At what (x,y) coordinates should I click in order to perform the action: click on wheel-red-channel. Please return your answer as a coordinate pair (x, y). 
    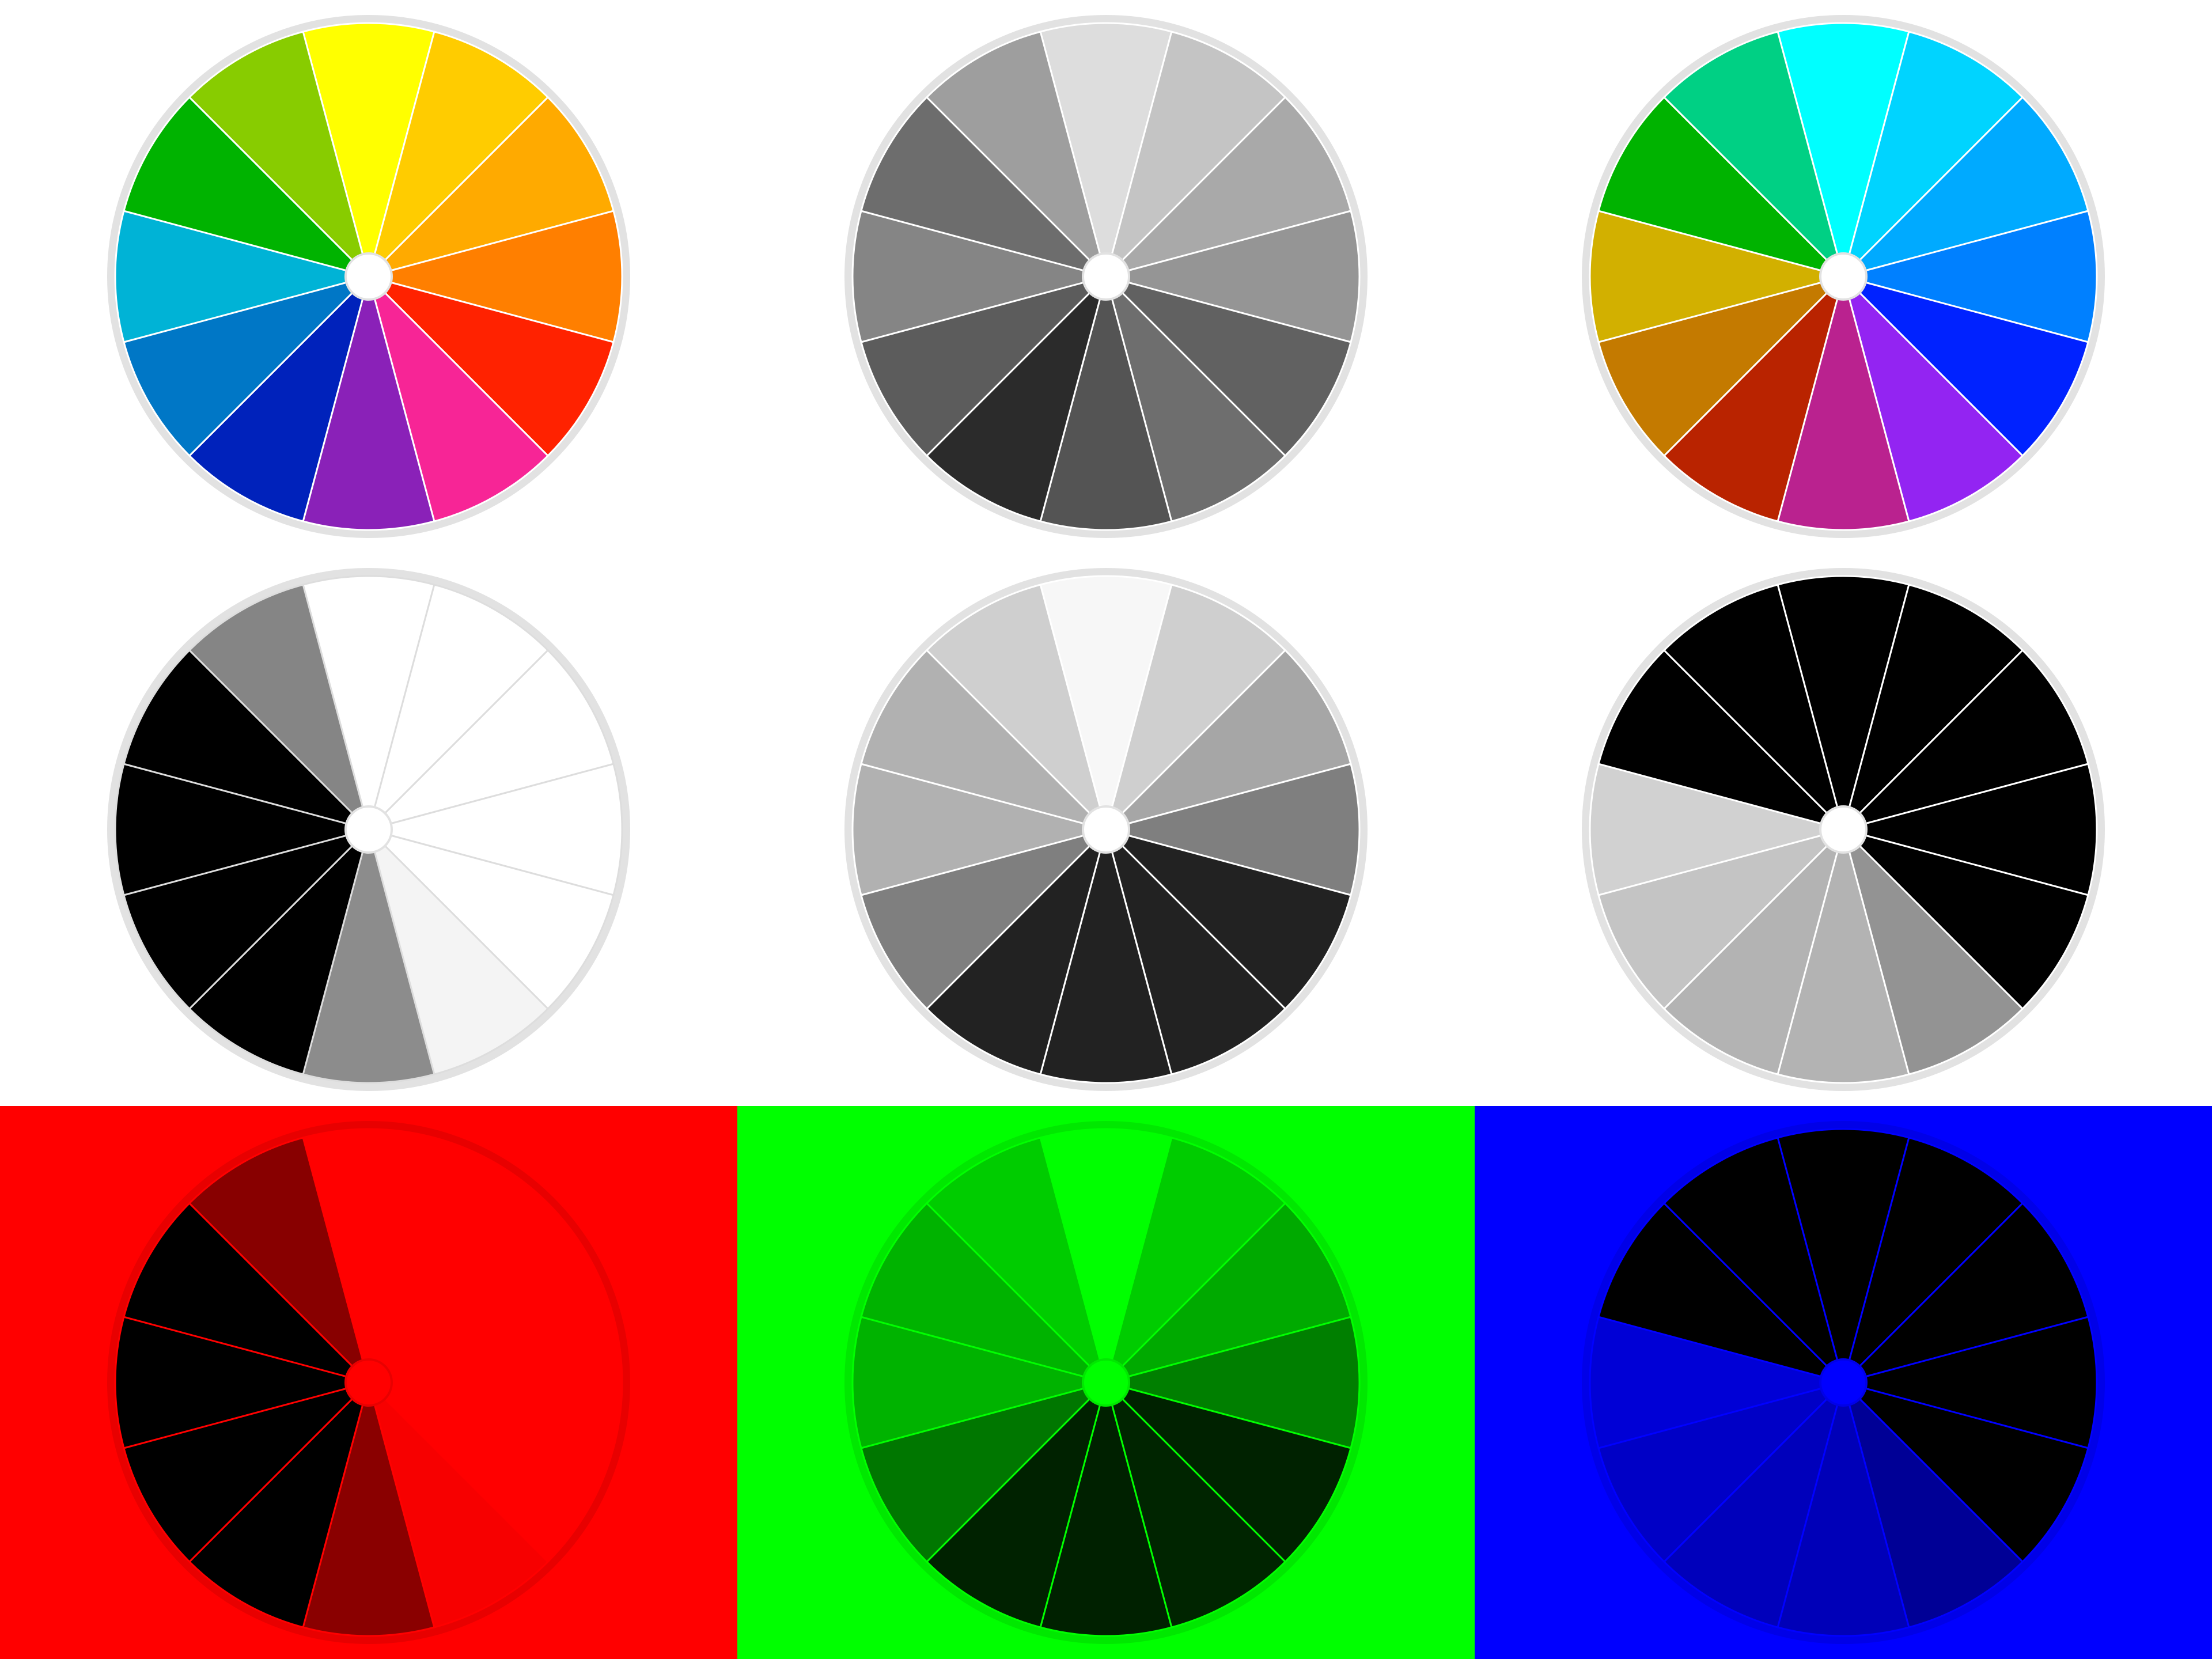
    Looking at the image, I should click on (368, 1382).